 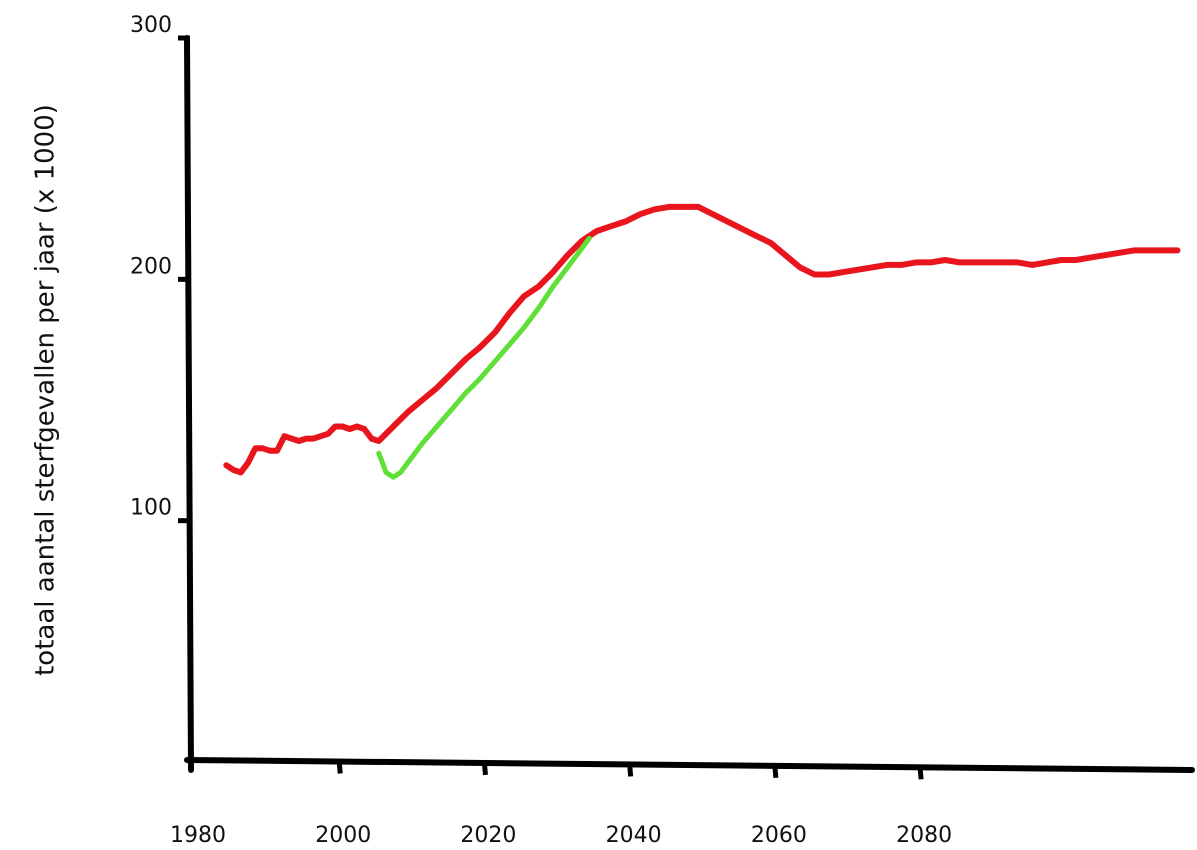 I want to click on x-tick-label: 1980, so click(x=198, y=835).